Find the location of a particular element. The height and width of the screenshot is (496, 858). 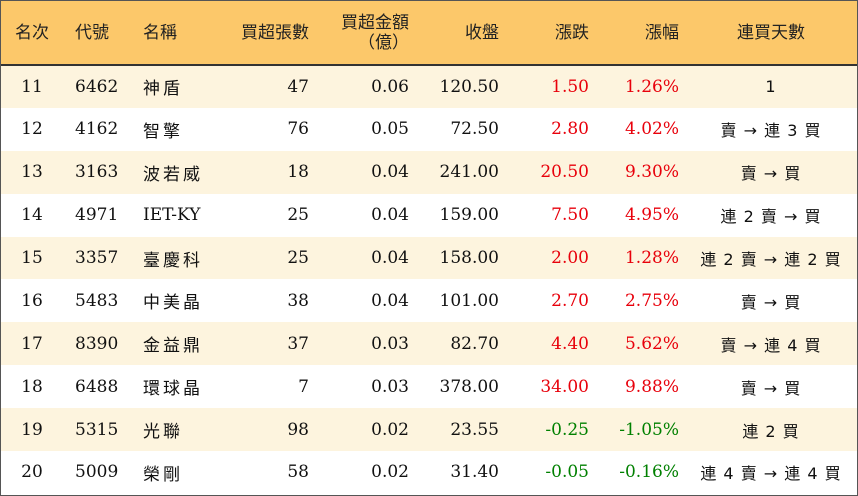

stock-name-cell: 智擎 is located at coordinates (163, 131).